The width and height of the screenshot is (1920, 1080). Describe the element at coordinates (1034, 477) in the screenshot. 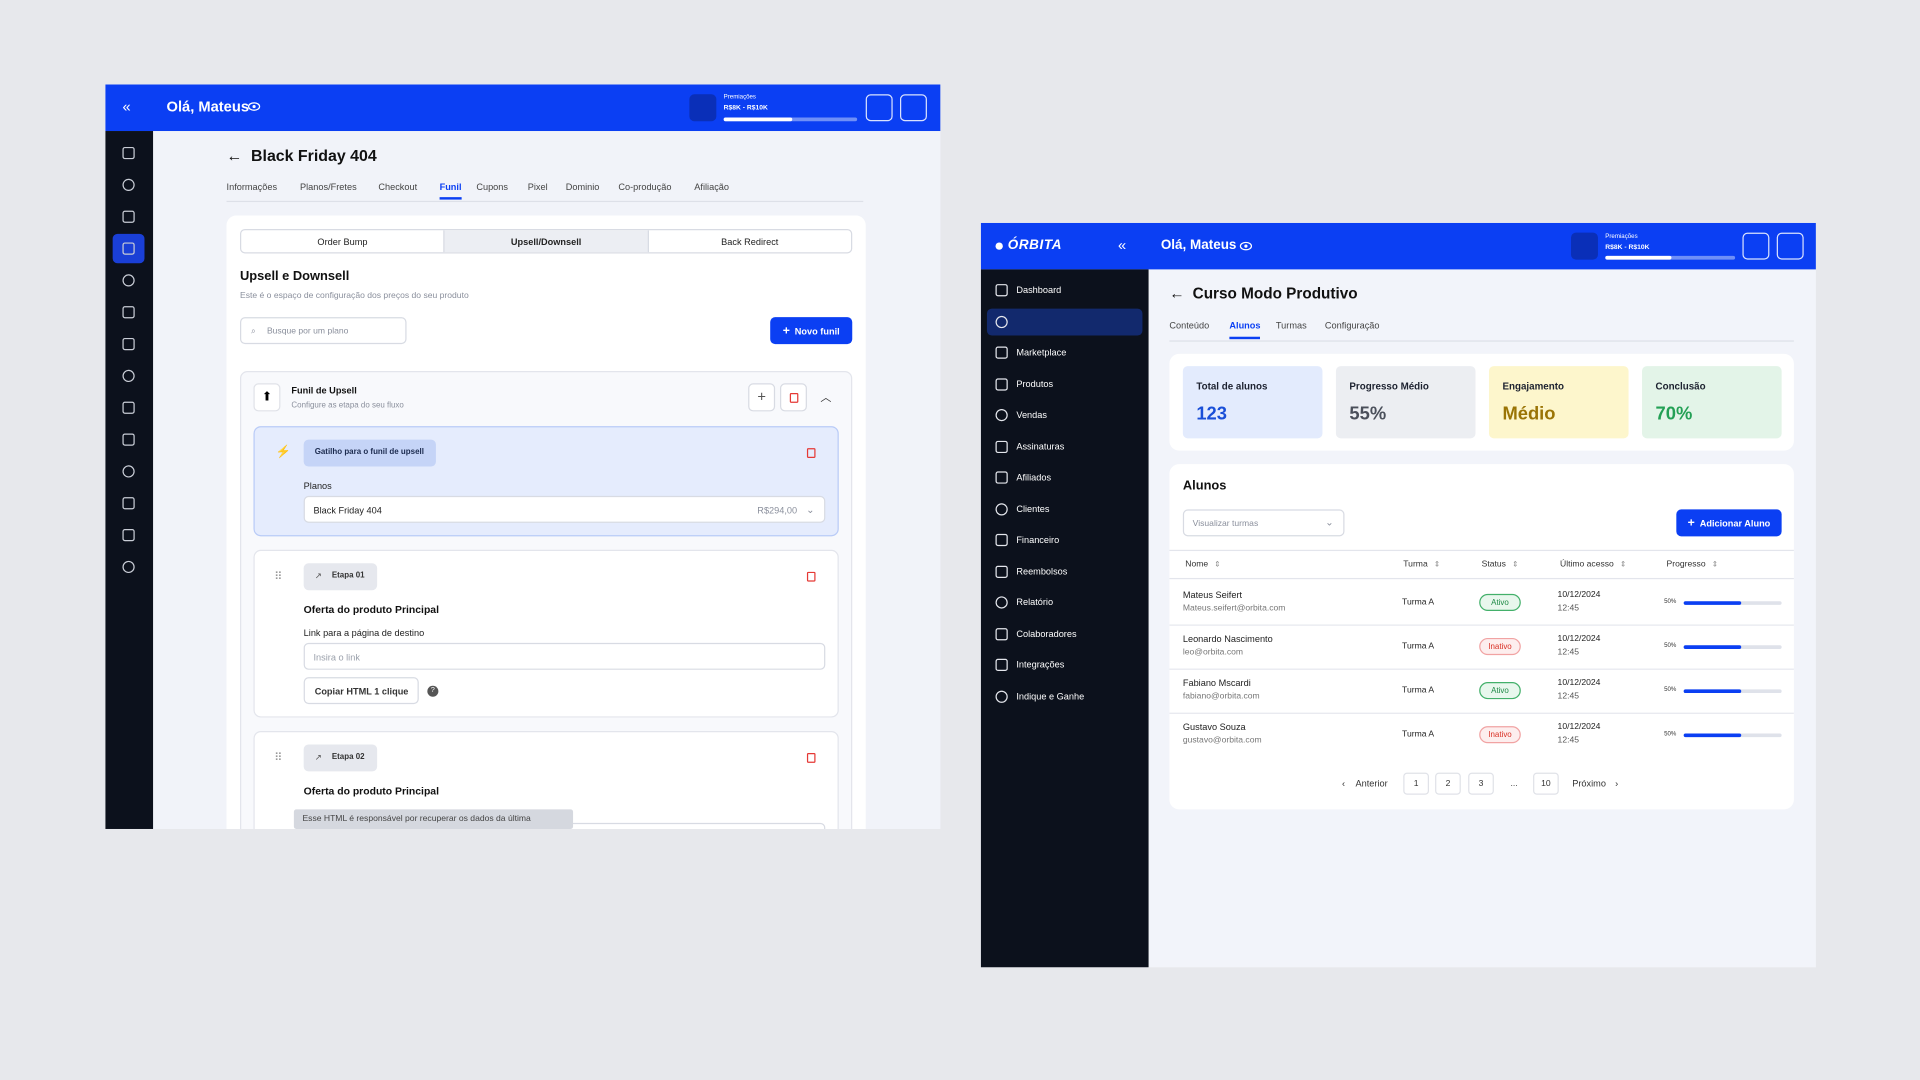

I see `nav-item: Afiliados` at that location.